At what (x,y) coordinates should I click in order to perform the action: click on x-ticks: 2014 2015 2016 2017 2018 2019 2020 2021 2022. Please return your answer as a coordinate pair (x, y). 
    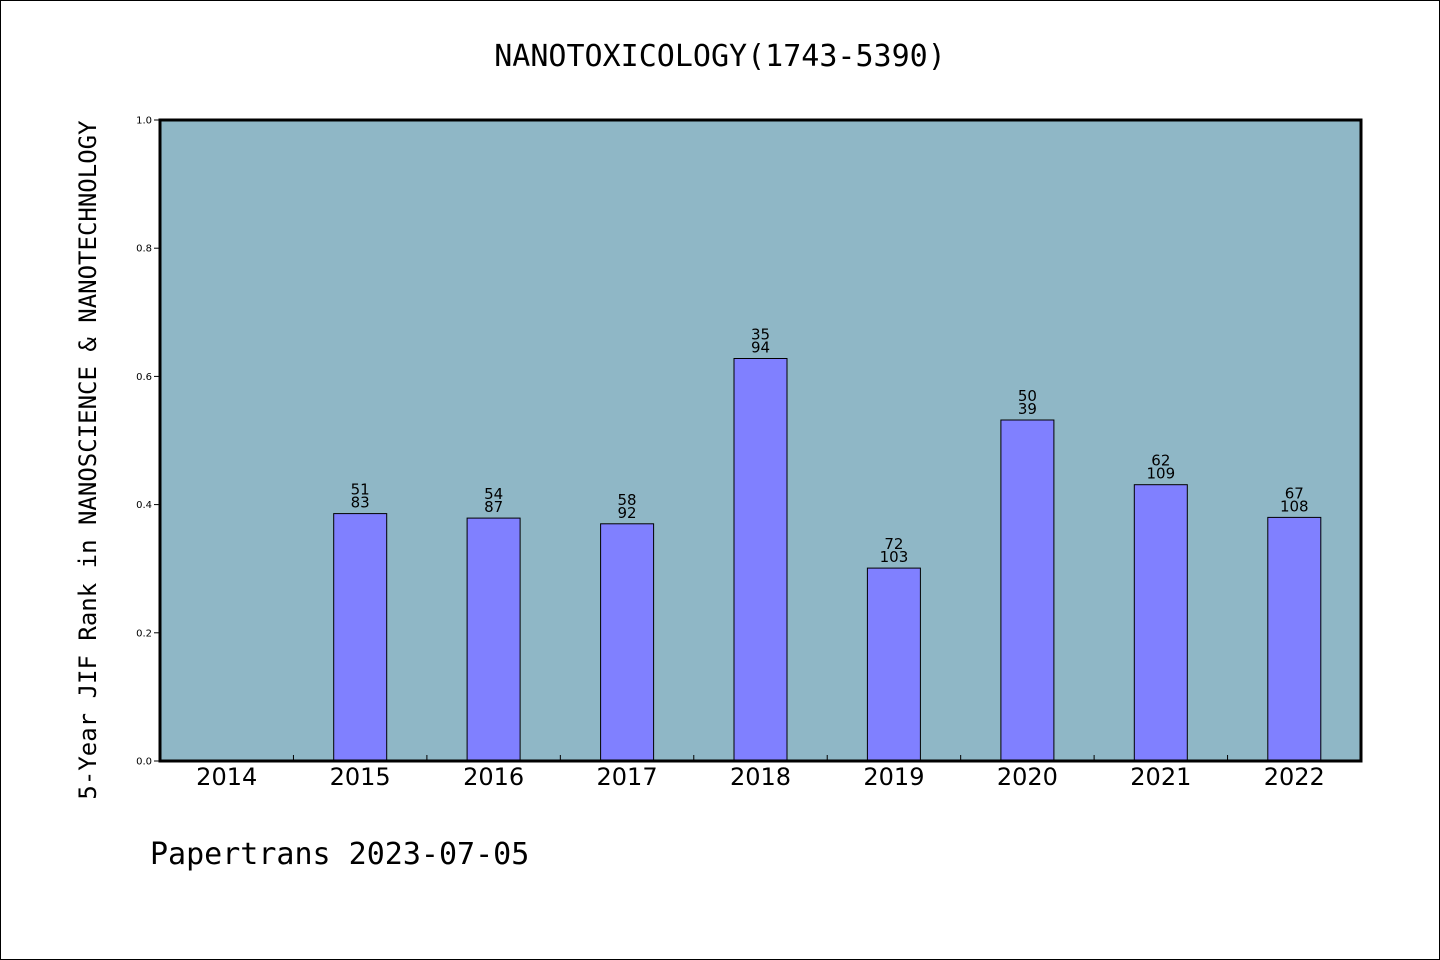
    Looking at the image, I should click on (760, 773).